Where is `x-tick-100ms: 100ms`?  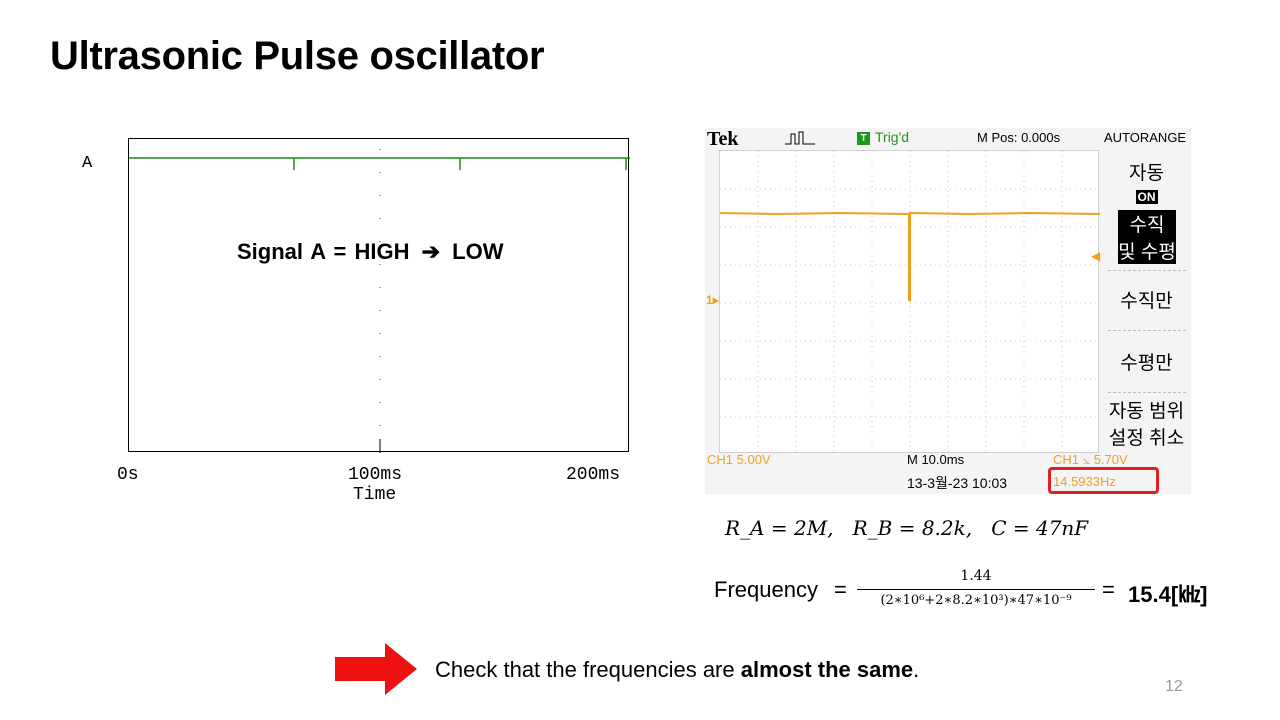
x-tick-100ms: 100ms is located at coordinates (375, 475).